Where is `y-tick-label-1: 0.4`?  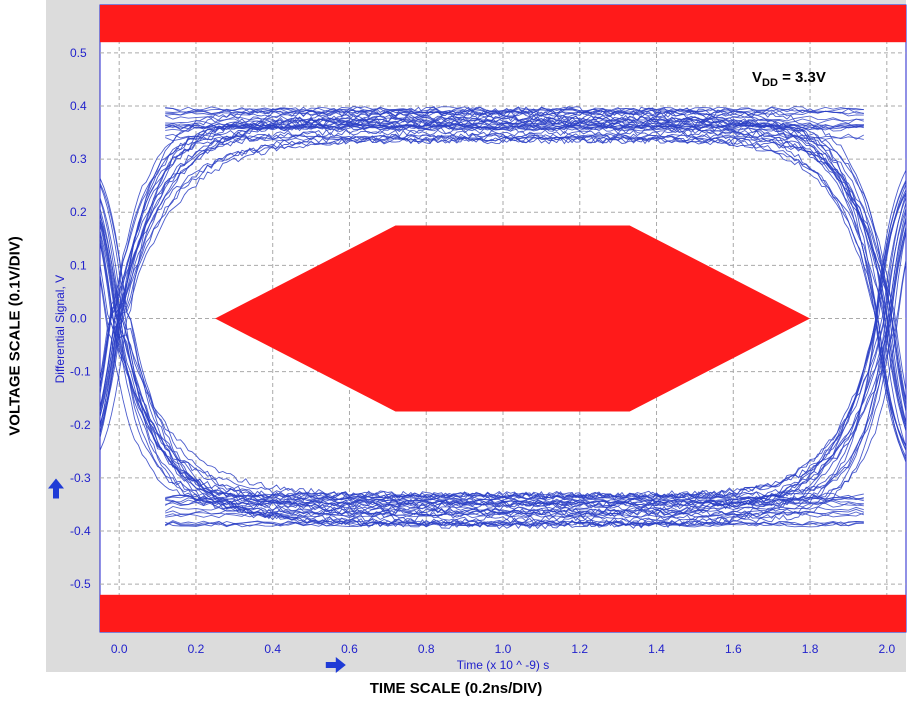 y-tick-label-1: 0.4 is located at coordinates (78, 106).